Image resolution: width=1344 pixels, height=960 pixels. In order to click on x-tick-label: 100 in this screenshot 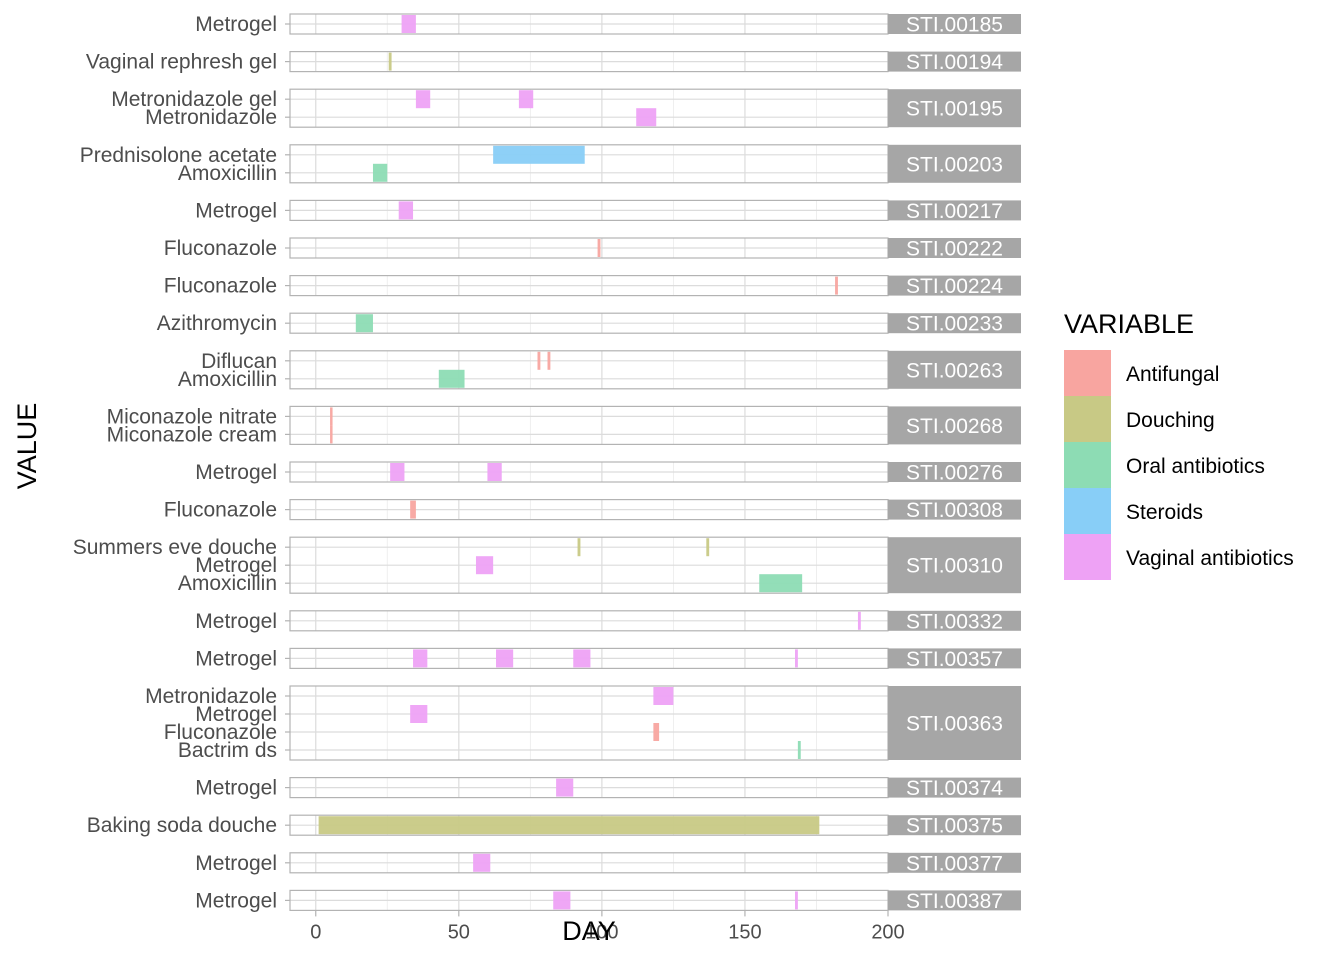, I will do `click(601, 932)`.